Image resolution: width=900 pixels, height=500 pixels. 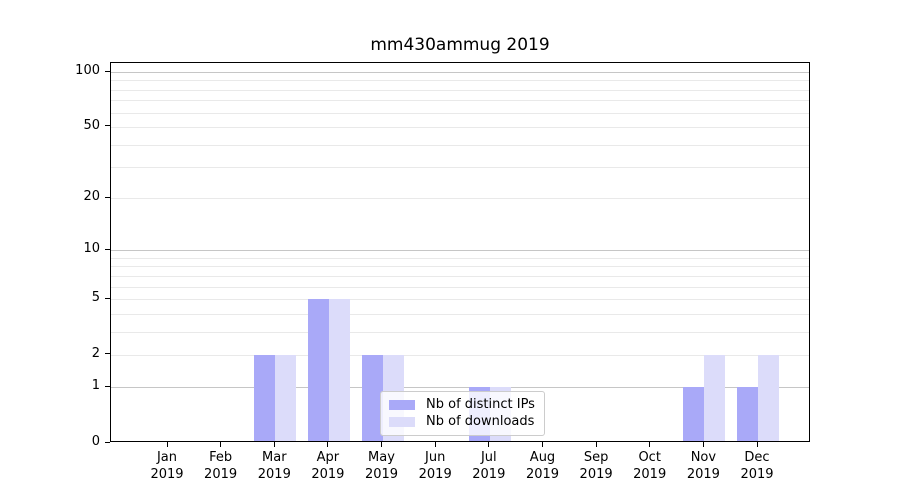 What do you see at coordinates (650, 466) in the screenshot?
I see `x-tick-label: Oct 2019` at bounding box center [650, 466].